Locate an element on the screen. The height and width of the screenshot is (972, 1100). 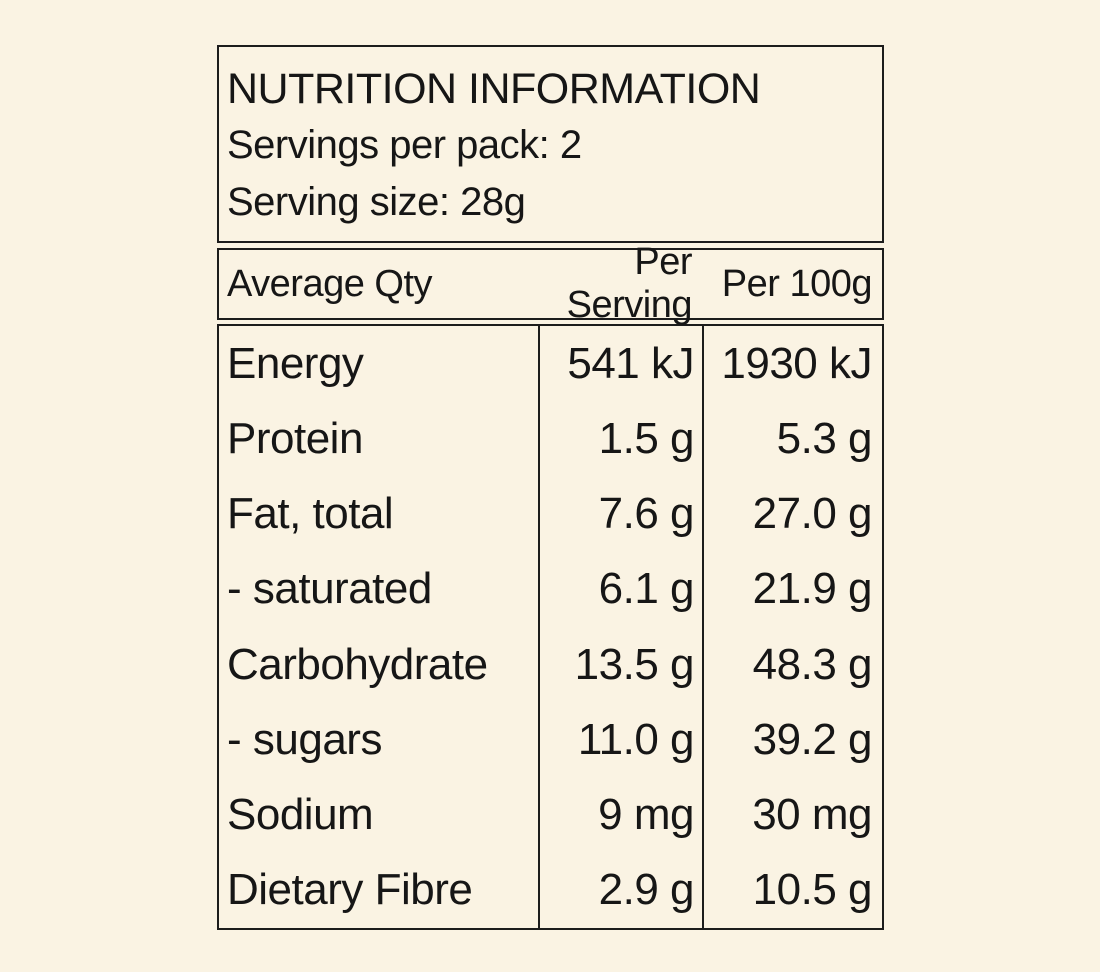
nutrient-per-serving: 2.9 g is located at coordinates (620, 890).